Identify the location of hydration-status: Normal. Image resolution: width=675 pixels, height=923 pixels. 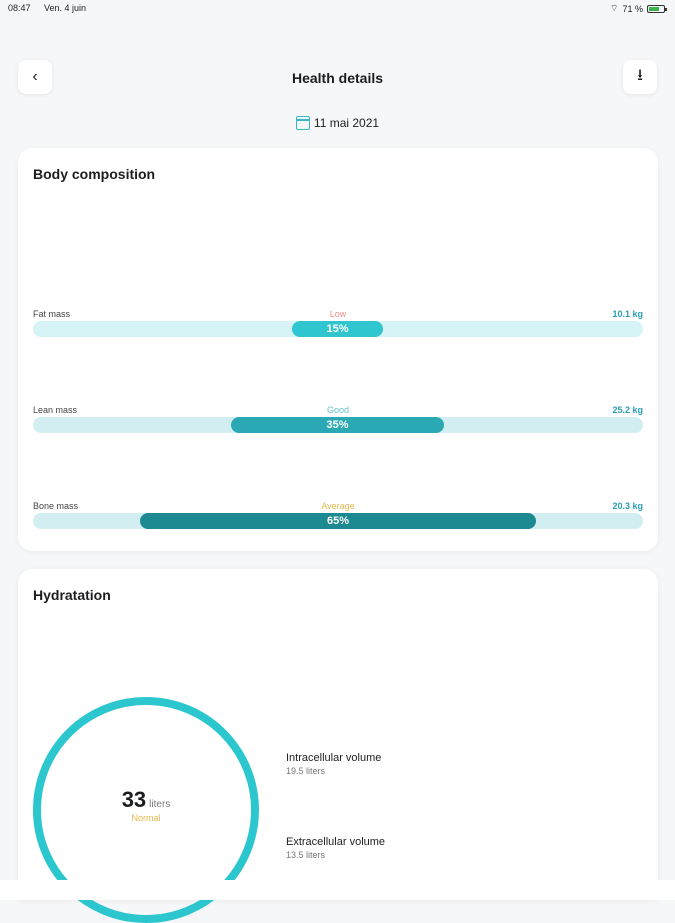
(146, 818).